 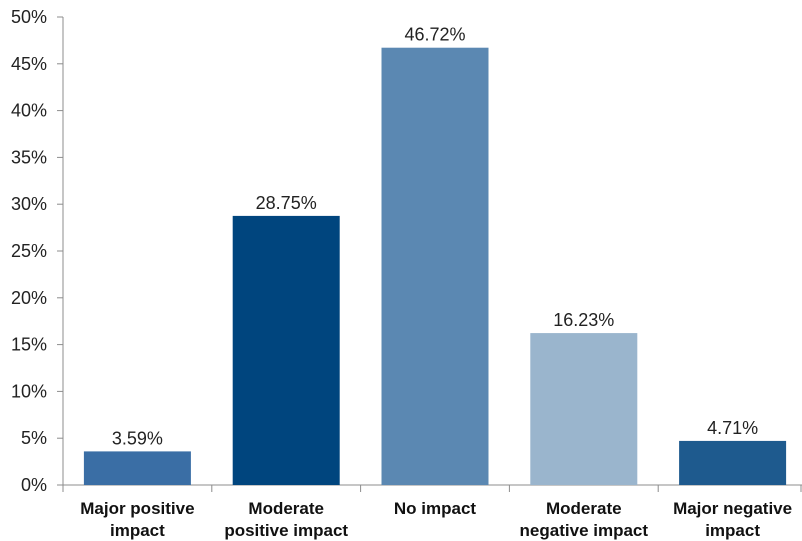 I want to click on y-tick-label: 10%, so click(x=29, y=391).